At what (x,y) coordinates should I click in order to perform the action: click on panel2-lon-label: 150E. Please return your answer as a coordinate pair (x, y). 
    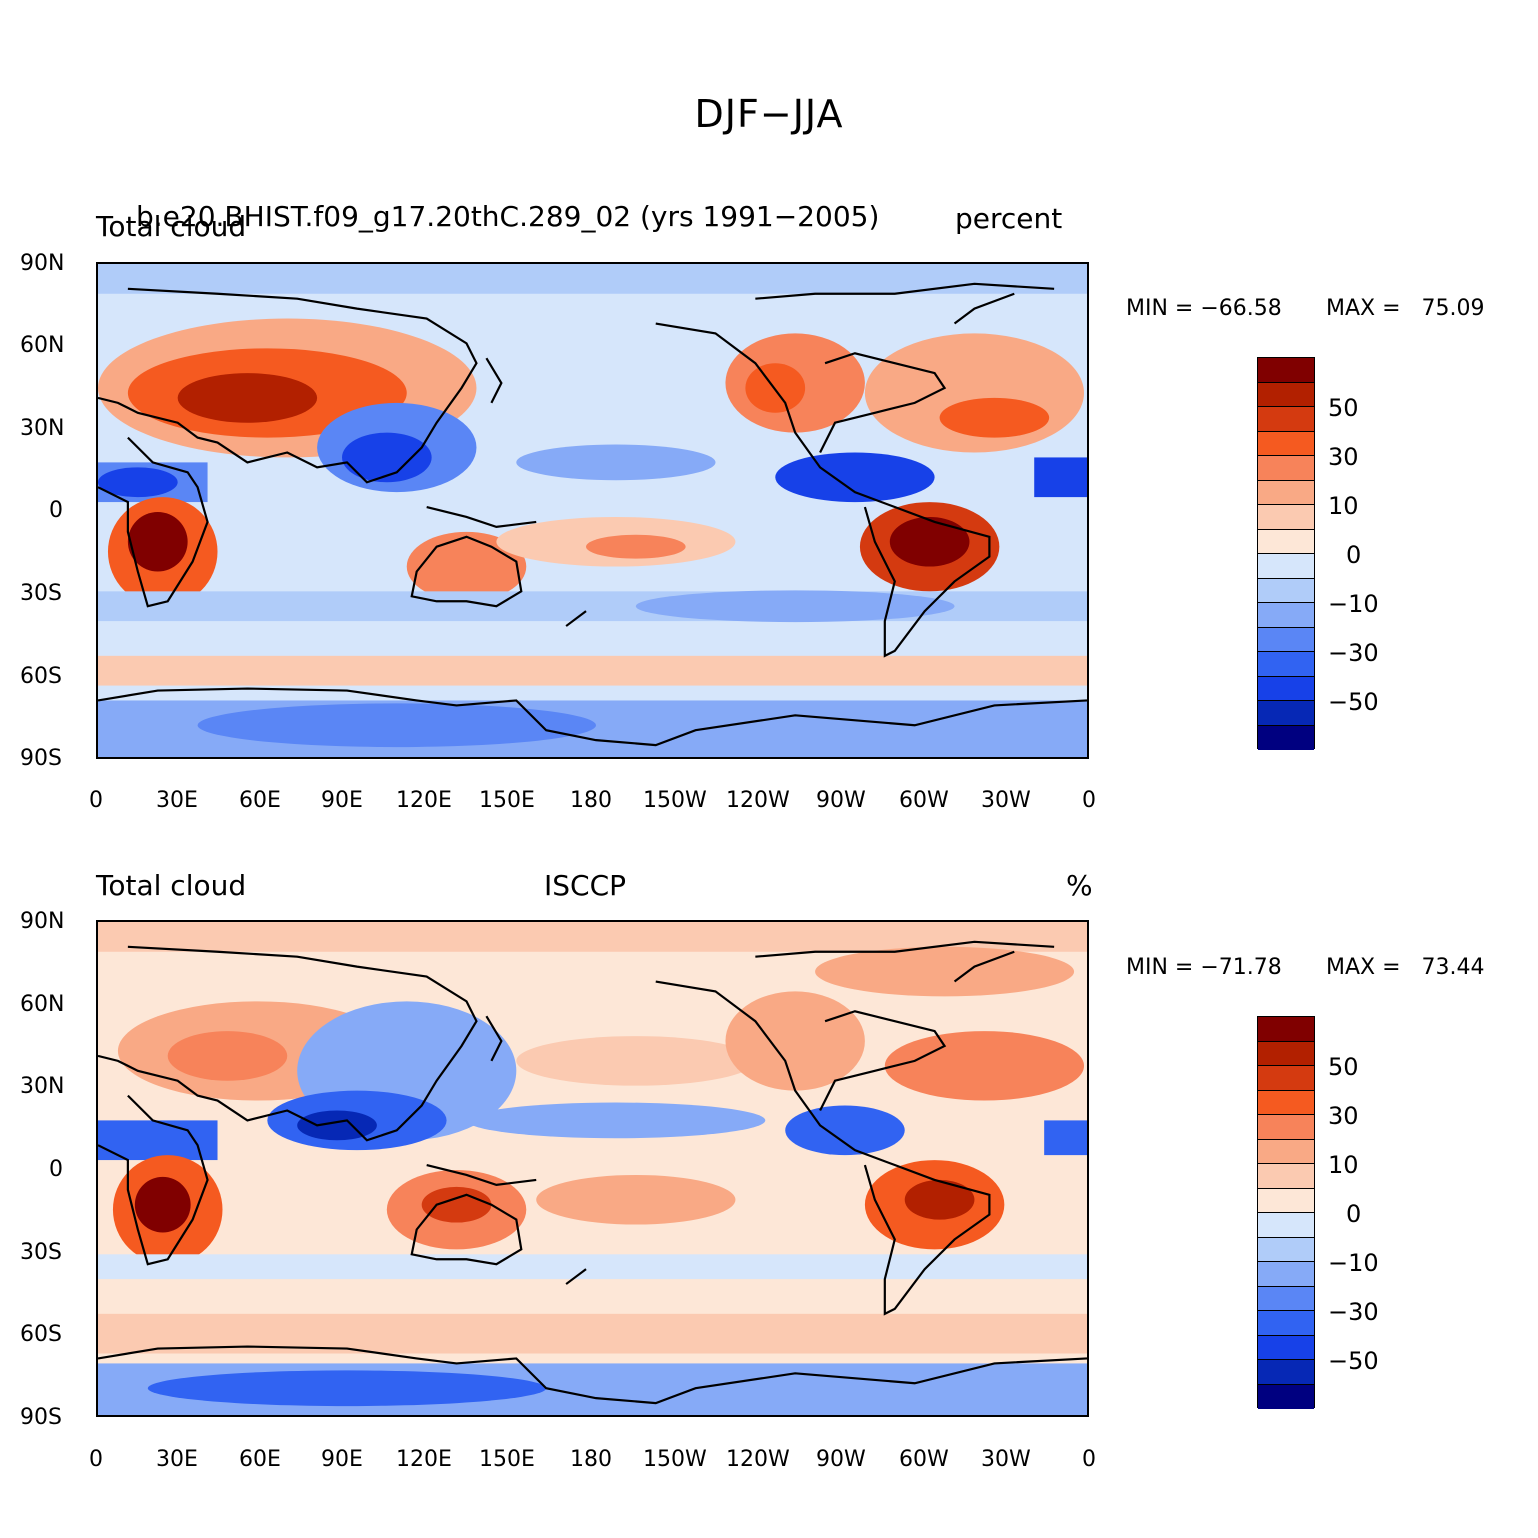
    Looking at the image, I should click on (507, 1459).